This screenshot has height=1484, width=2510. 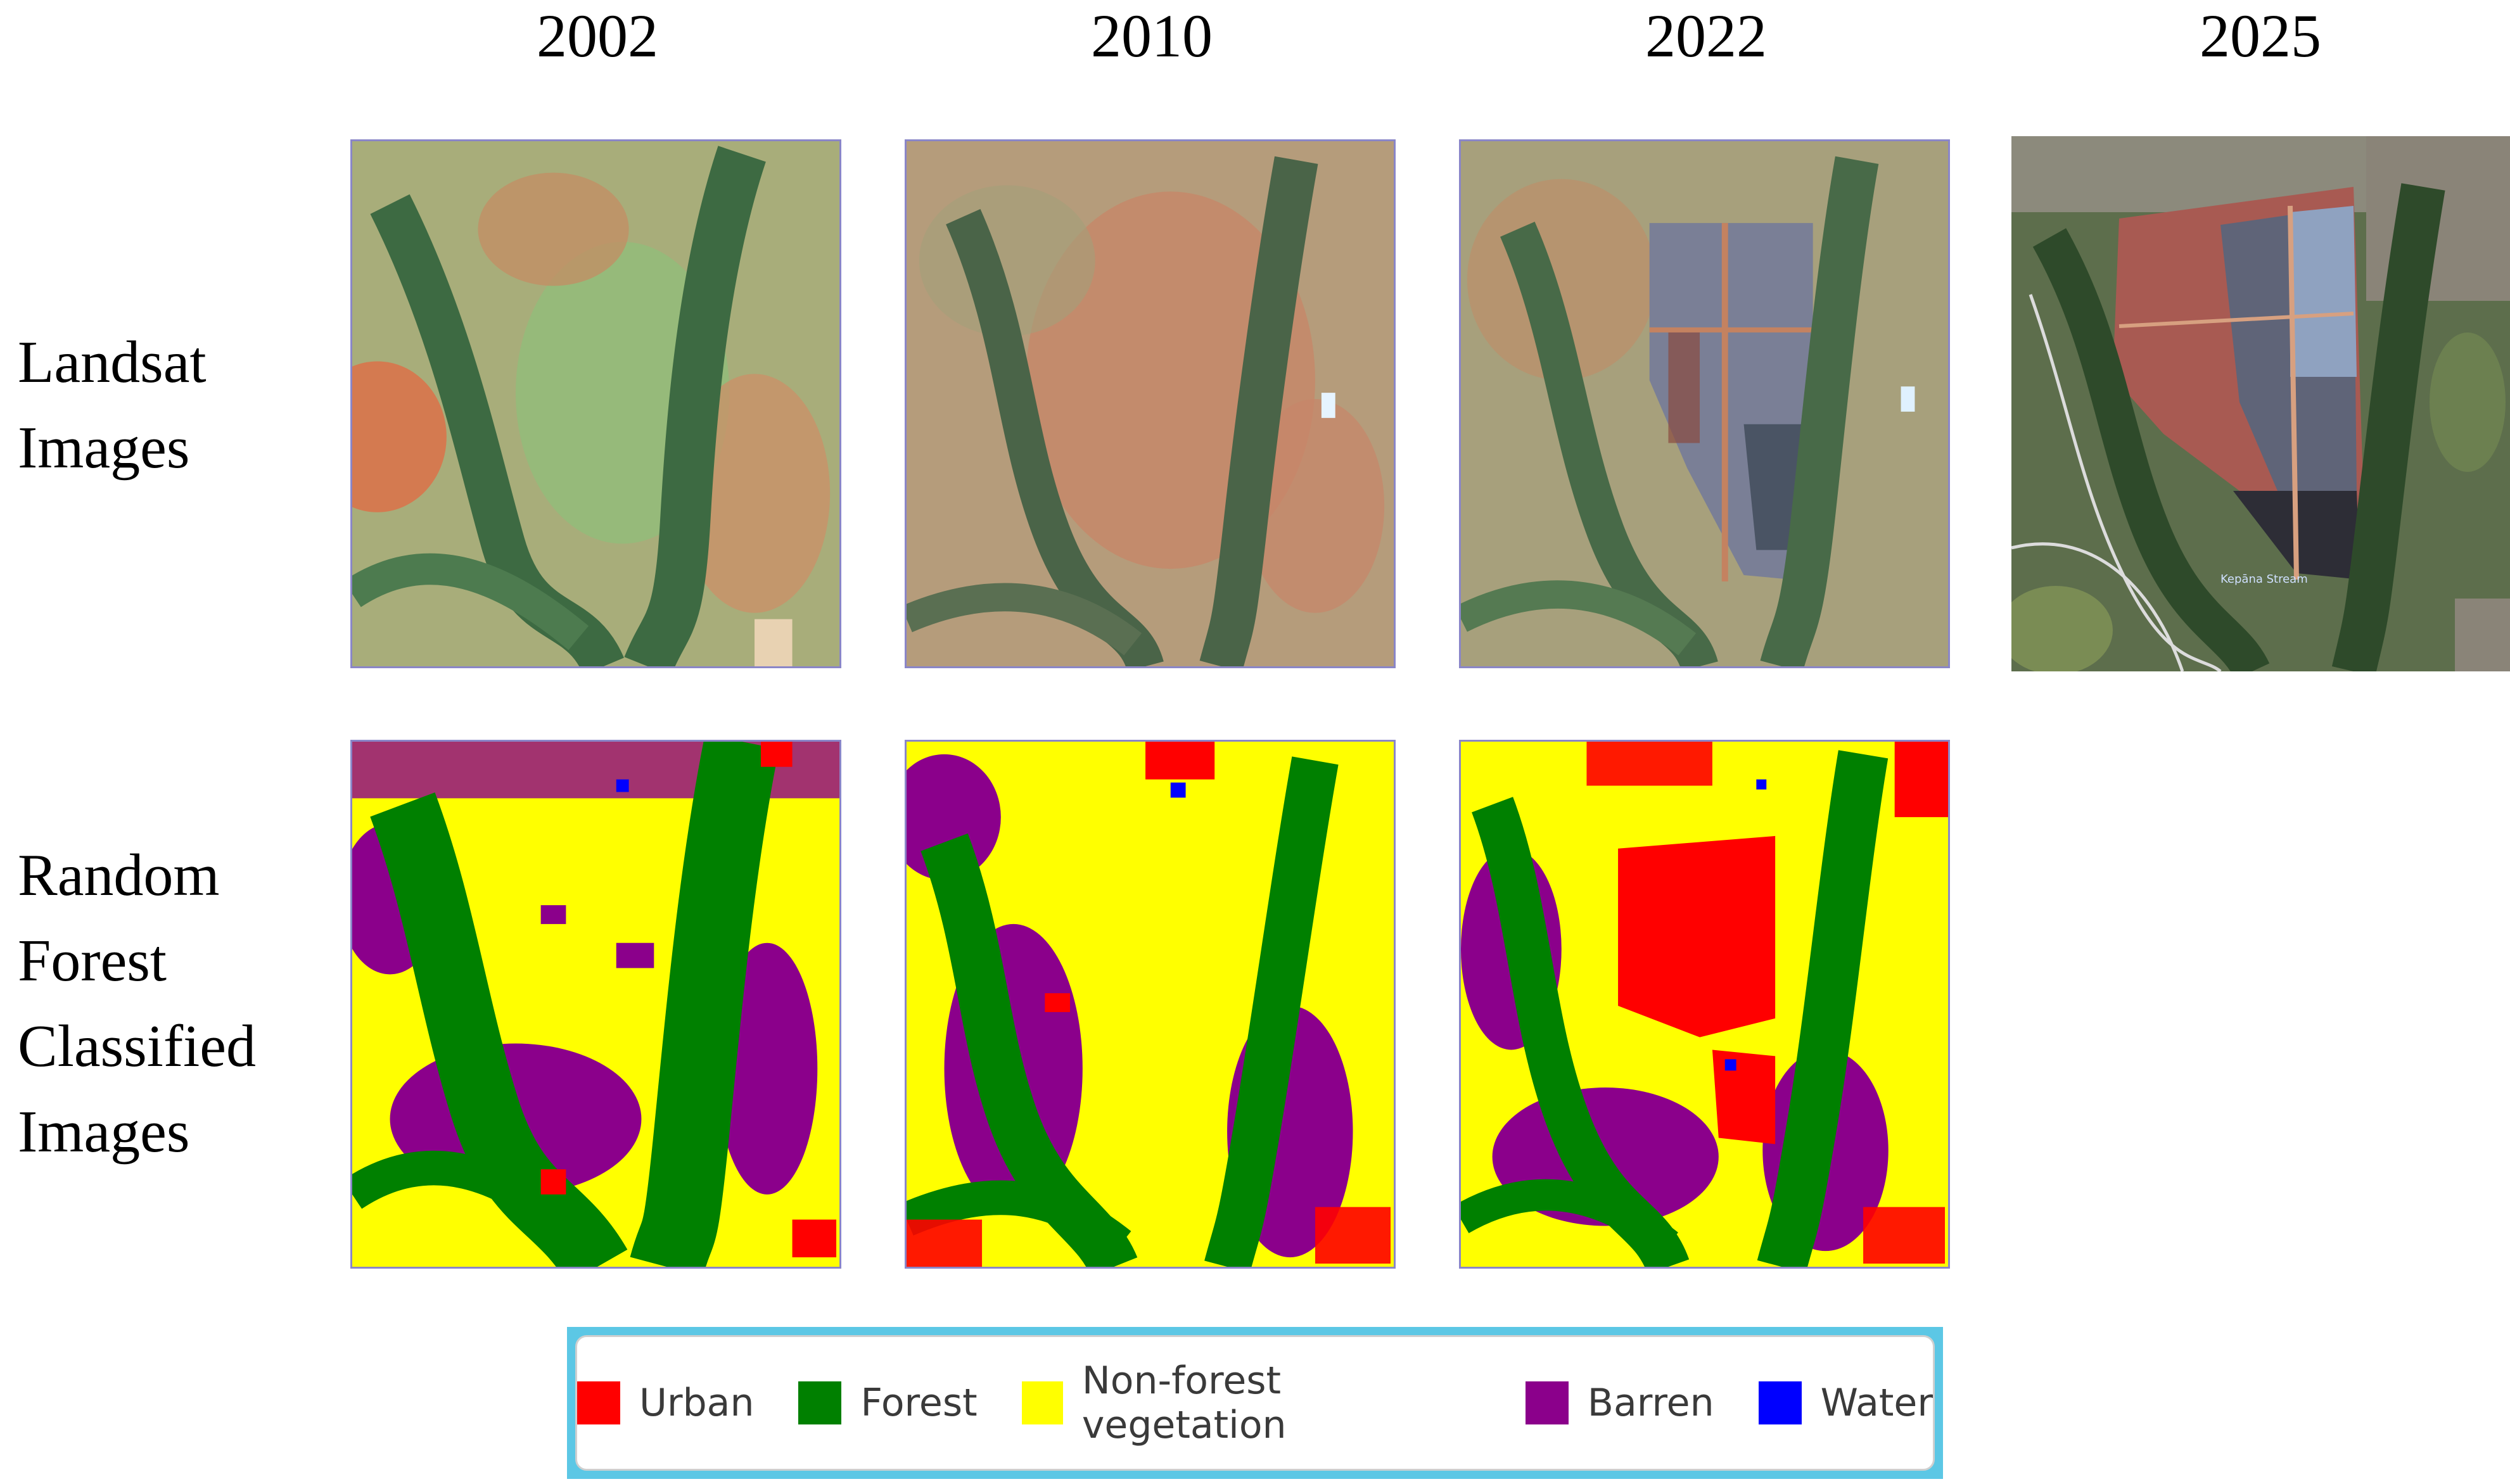 I want to click on legend-label-urban: Urban, so click(x=697, y=1403).